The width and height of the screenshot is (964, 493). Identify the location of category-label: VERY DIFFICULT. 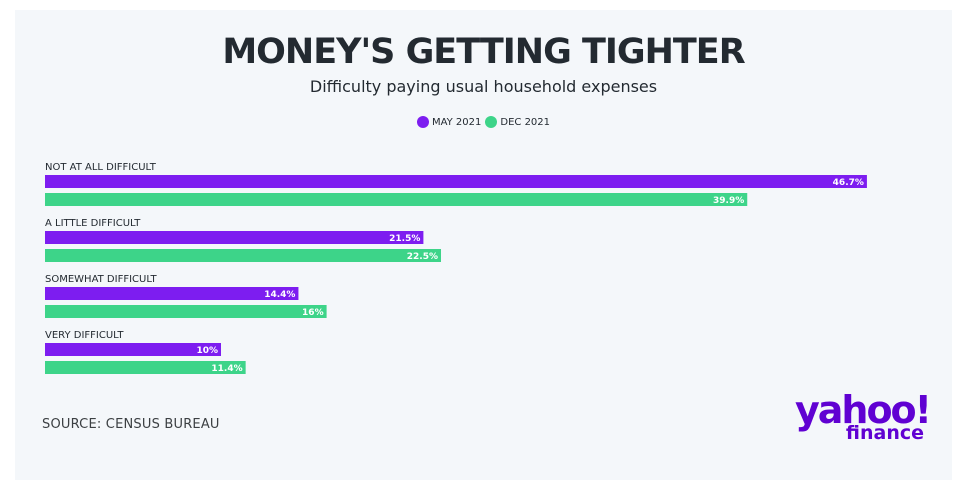
(84, 335).